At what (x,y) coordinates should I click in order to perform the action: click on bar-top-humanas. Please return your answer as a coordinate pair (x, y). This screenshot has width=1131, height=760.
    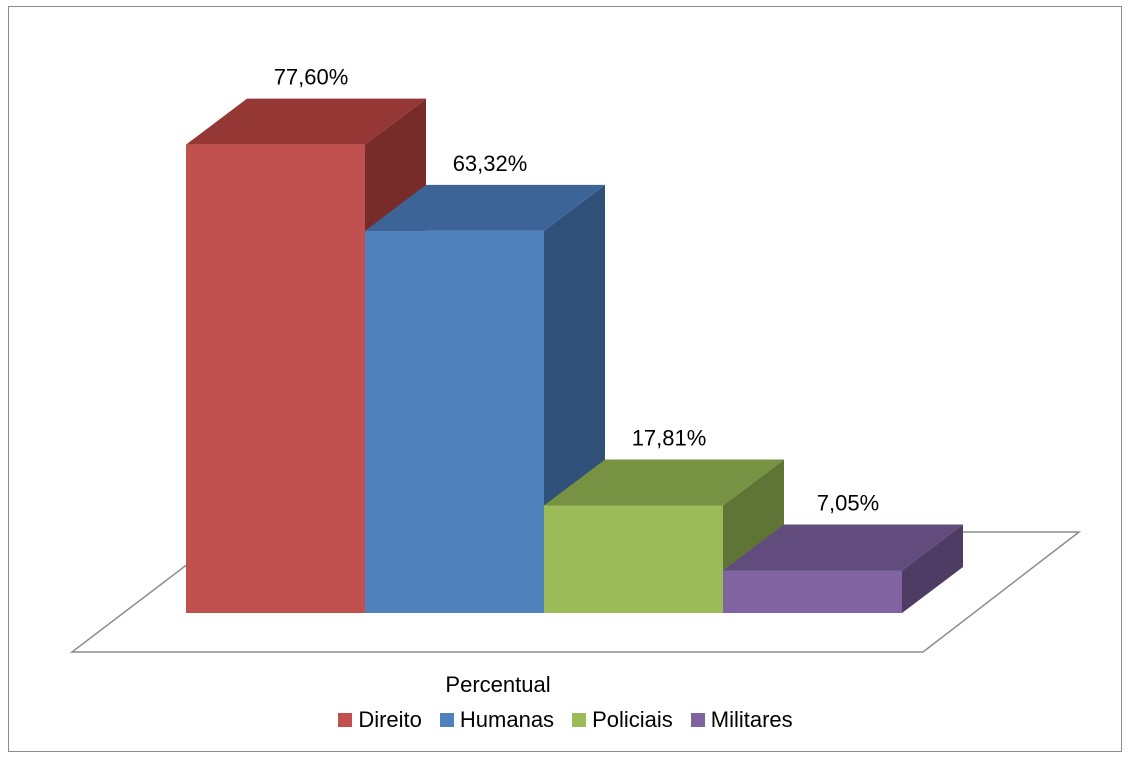
    Looking at the image, I should click on (485, 207).